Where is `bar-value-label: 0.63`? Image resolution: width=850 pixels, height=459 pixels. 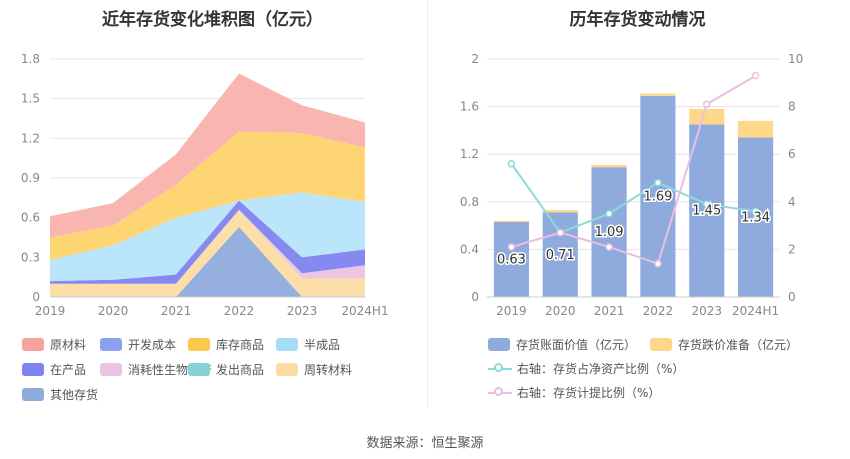
bar-value-label: 0.63 is located at coordinates (511, 260).